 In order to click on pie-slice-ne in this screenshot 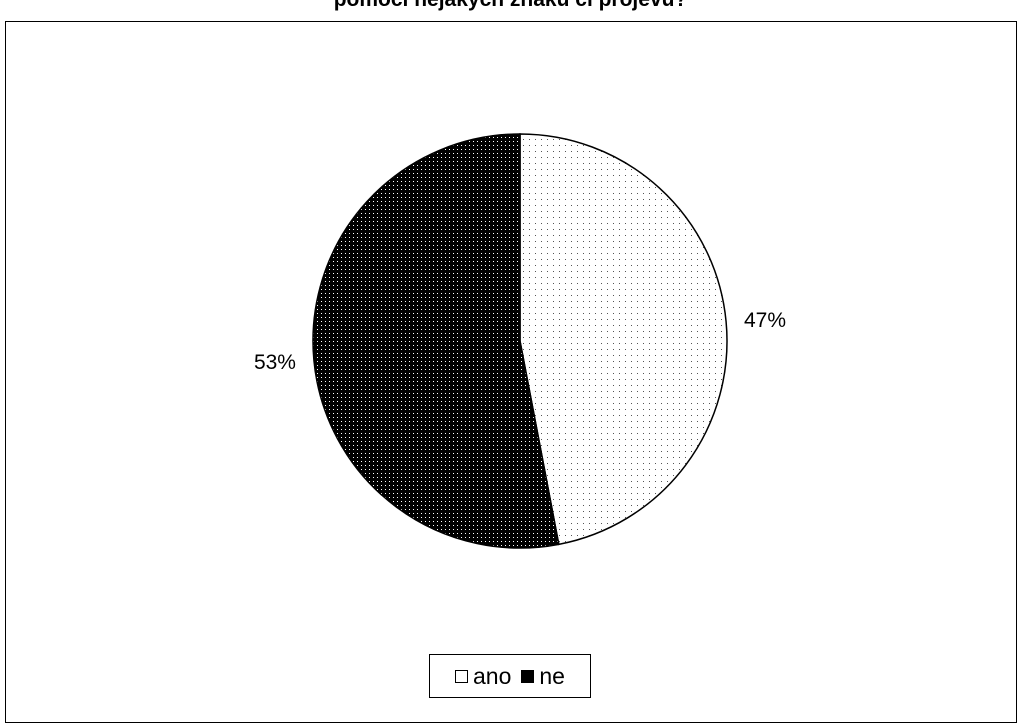, I will do `click(436, 341)`.